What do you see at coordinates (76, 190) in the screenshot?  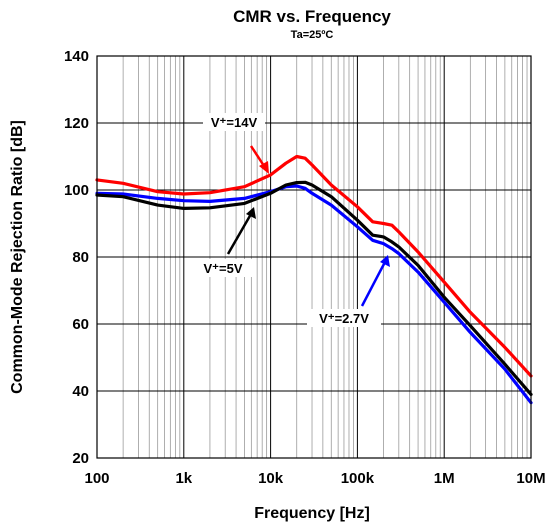 I see `y-tick-label: 100` at bounding box center [76, 190].